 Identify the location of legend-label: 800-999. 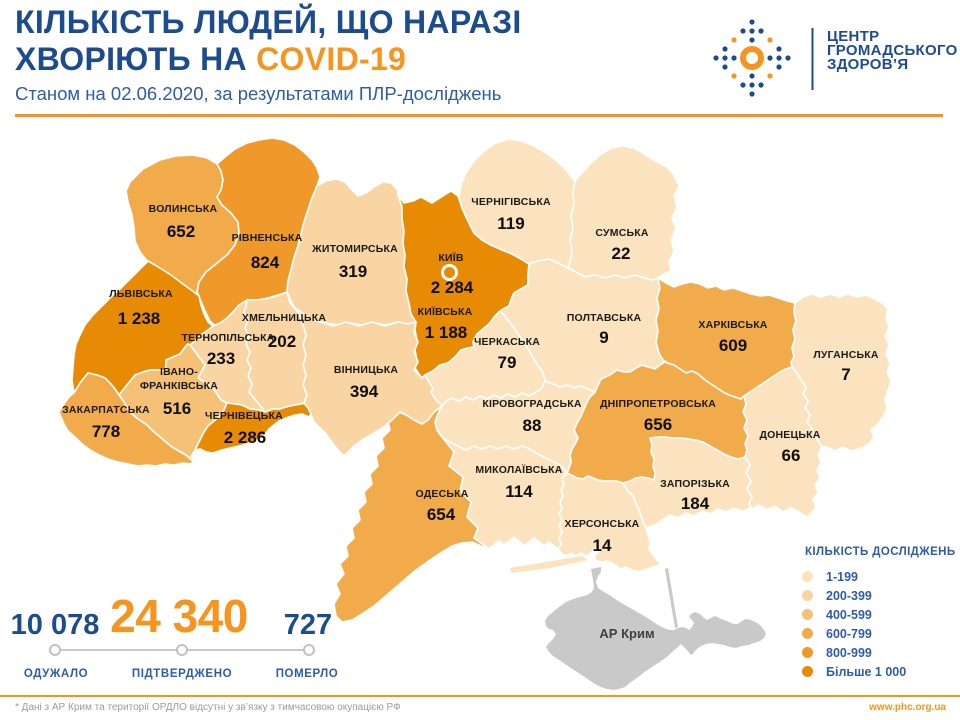
(849, 652).